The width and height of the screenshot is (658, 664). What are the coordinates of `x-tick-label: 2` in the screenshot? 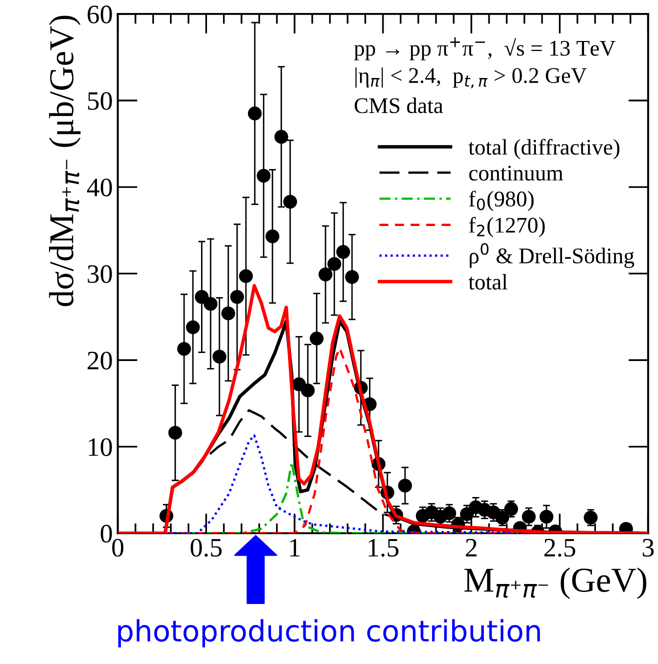 It's located at (471, 547).